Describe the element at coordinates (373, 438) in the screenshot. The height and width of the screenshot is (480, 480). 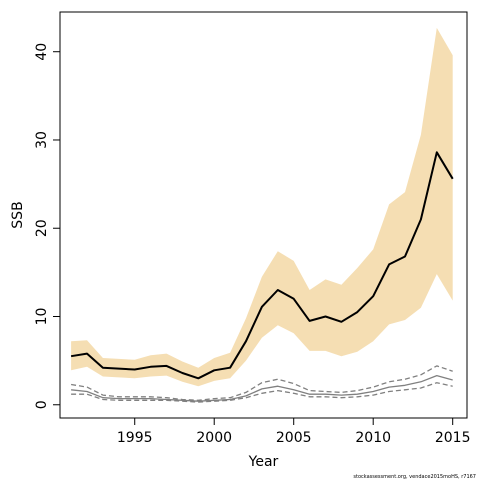
I see `x-tick-label: 2010` at that location.